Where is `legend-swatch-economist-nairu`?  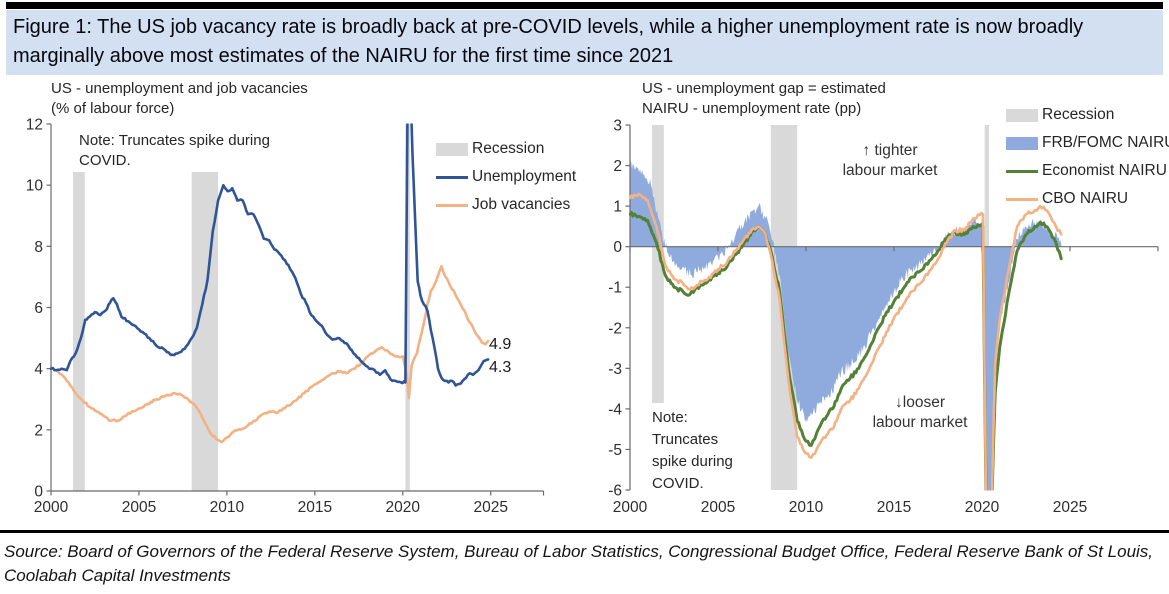
legend-swatch-economist-nairu is located at coordinates (1022, 171).